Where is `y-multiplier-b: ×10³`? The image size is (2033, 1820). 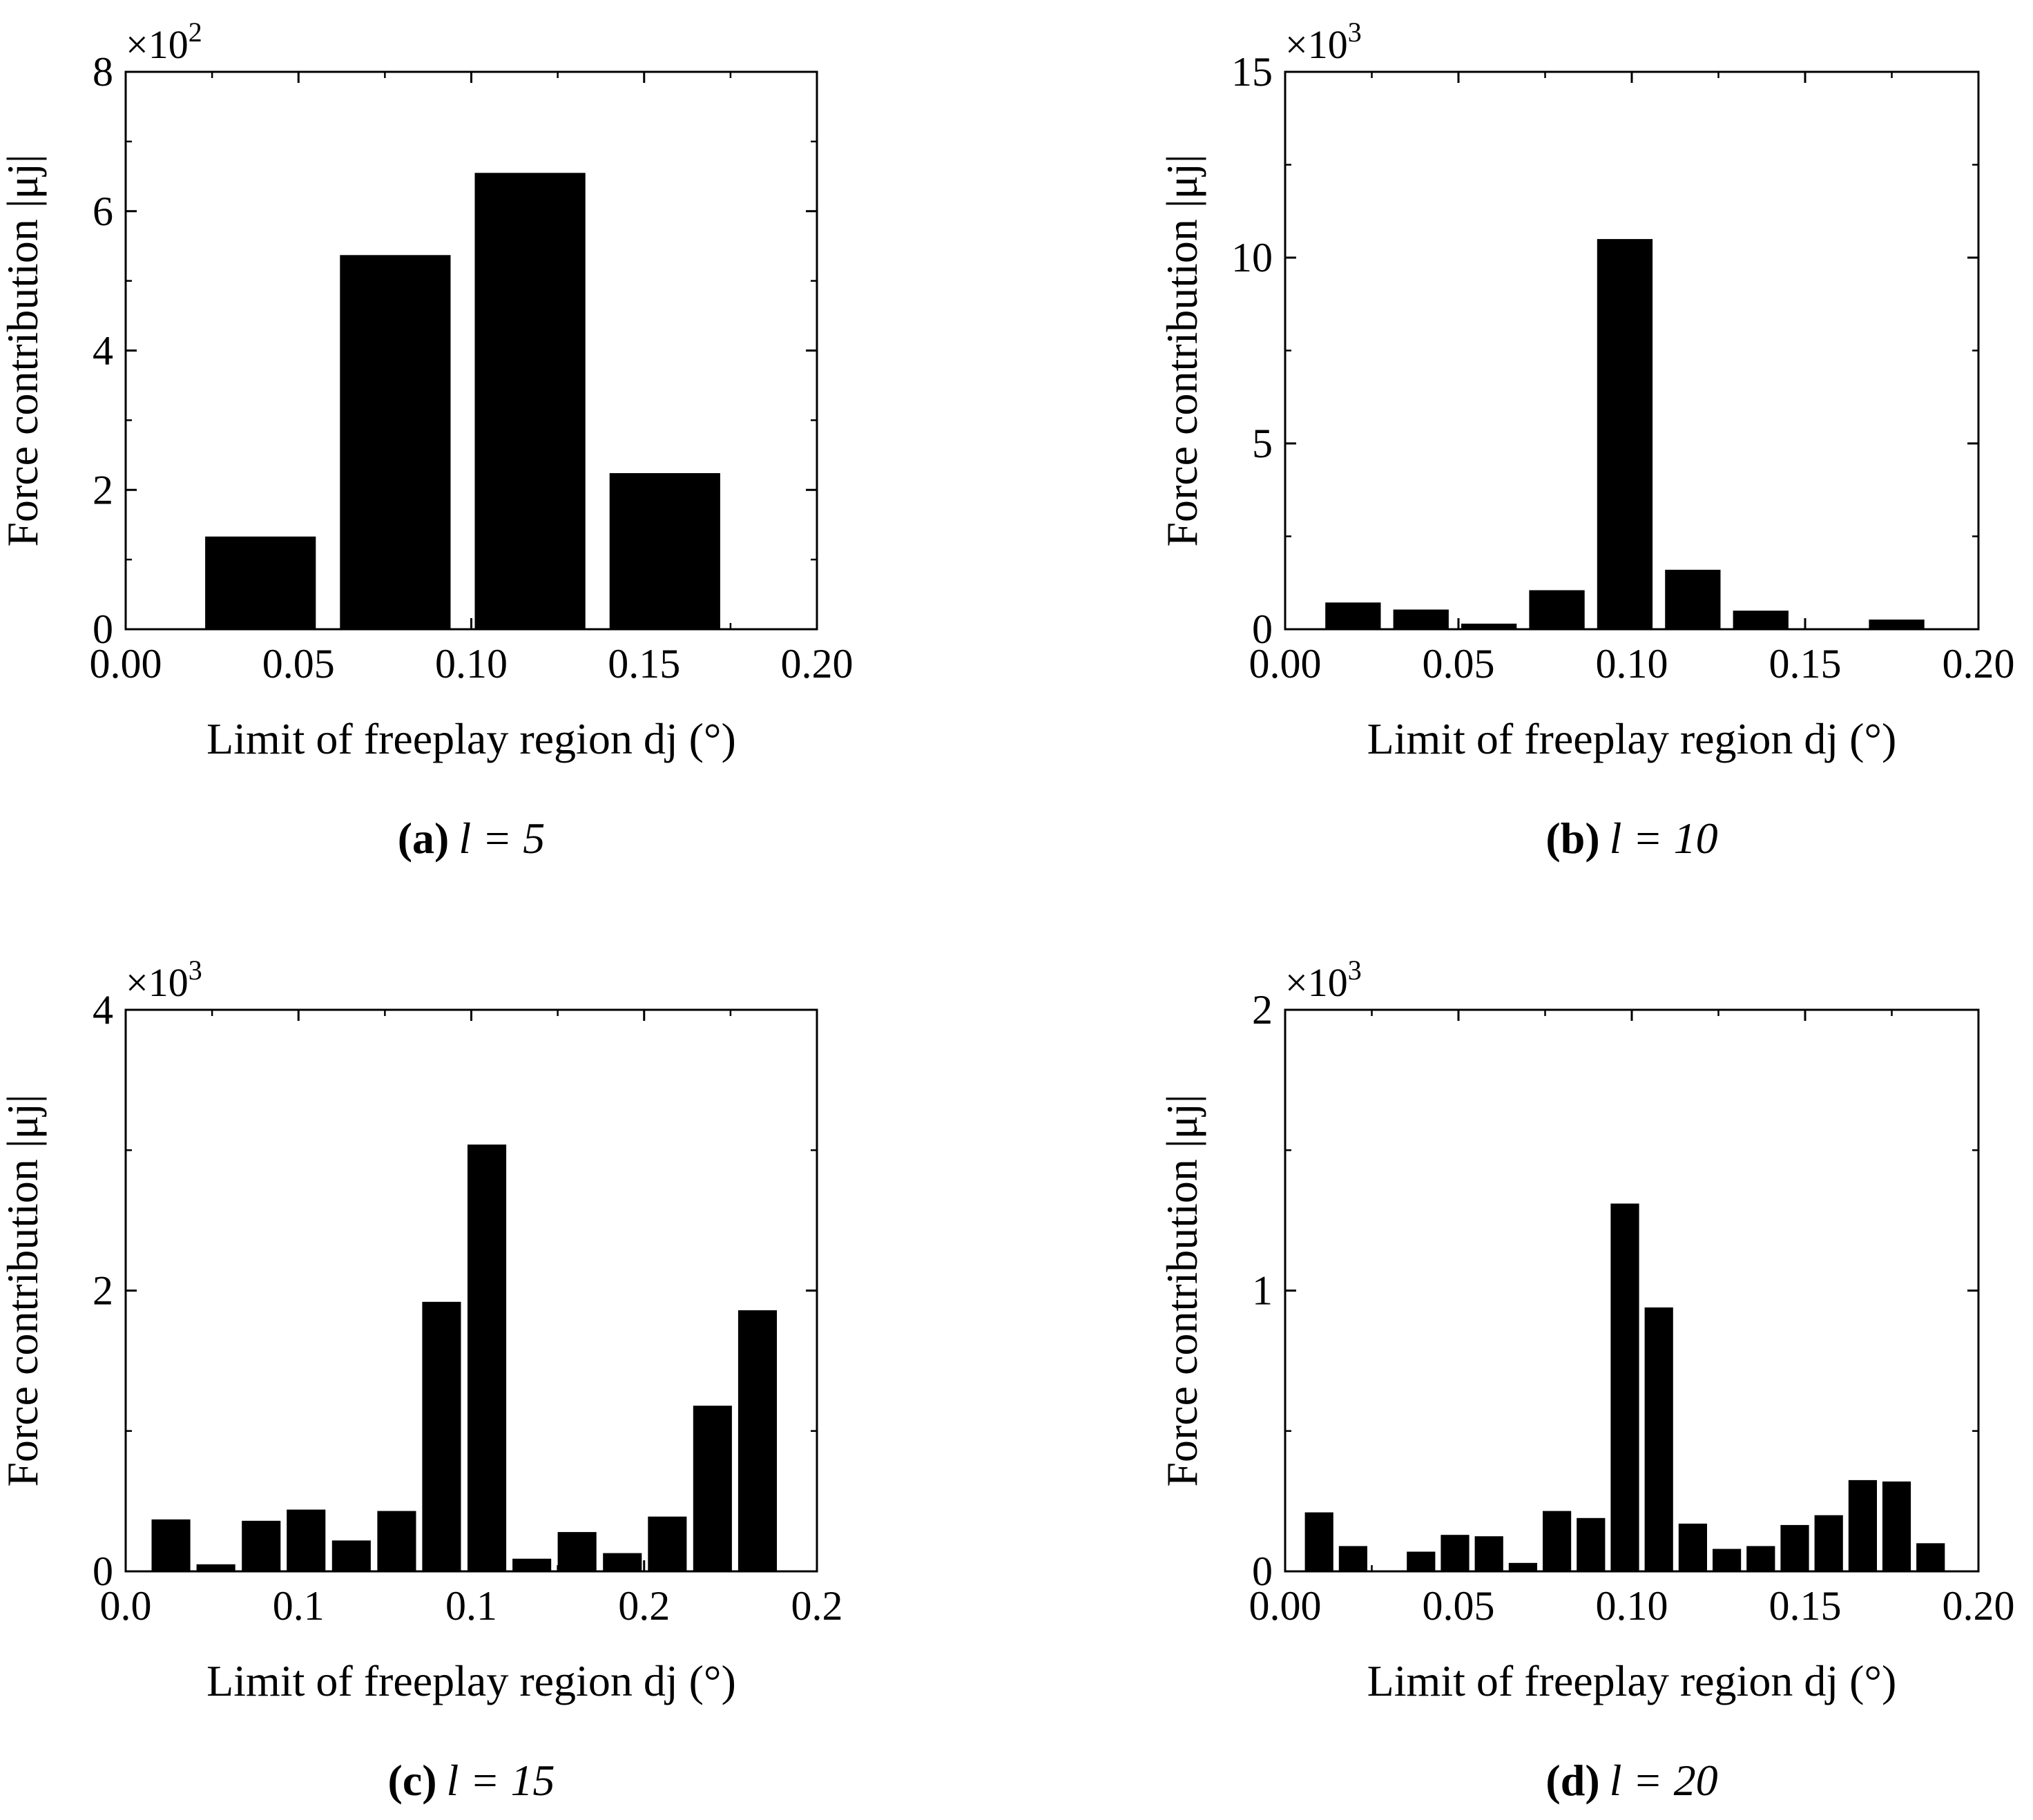 y-multiplier-b: ×10³ is located at coordinates (1324, 42).